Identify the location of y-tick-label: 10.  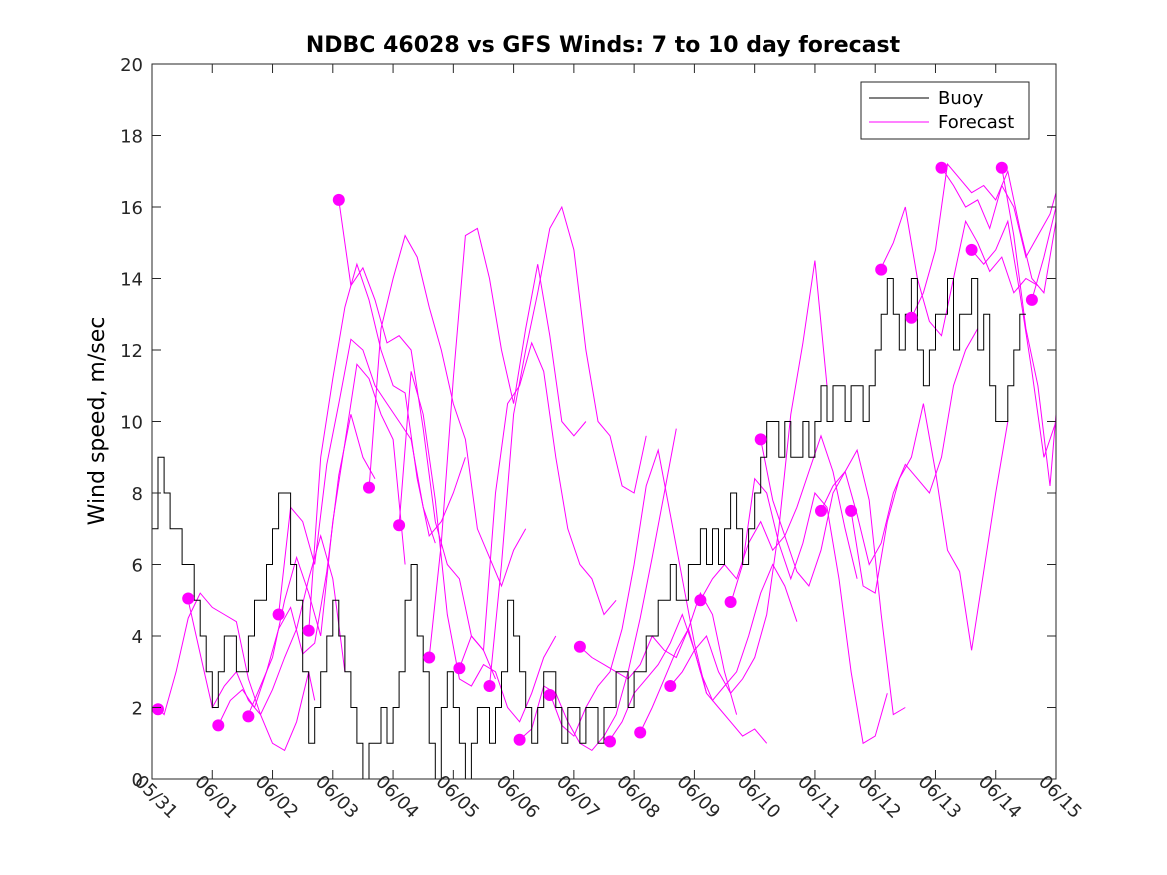
(131, 423).